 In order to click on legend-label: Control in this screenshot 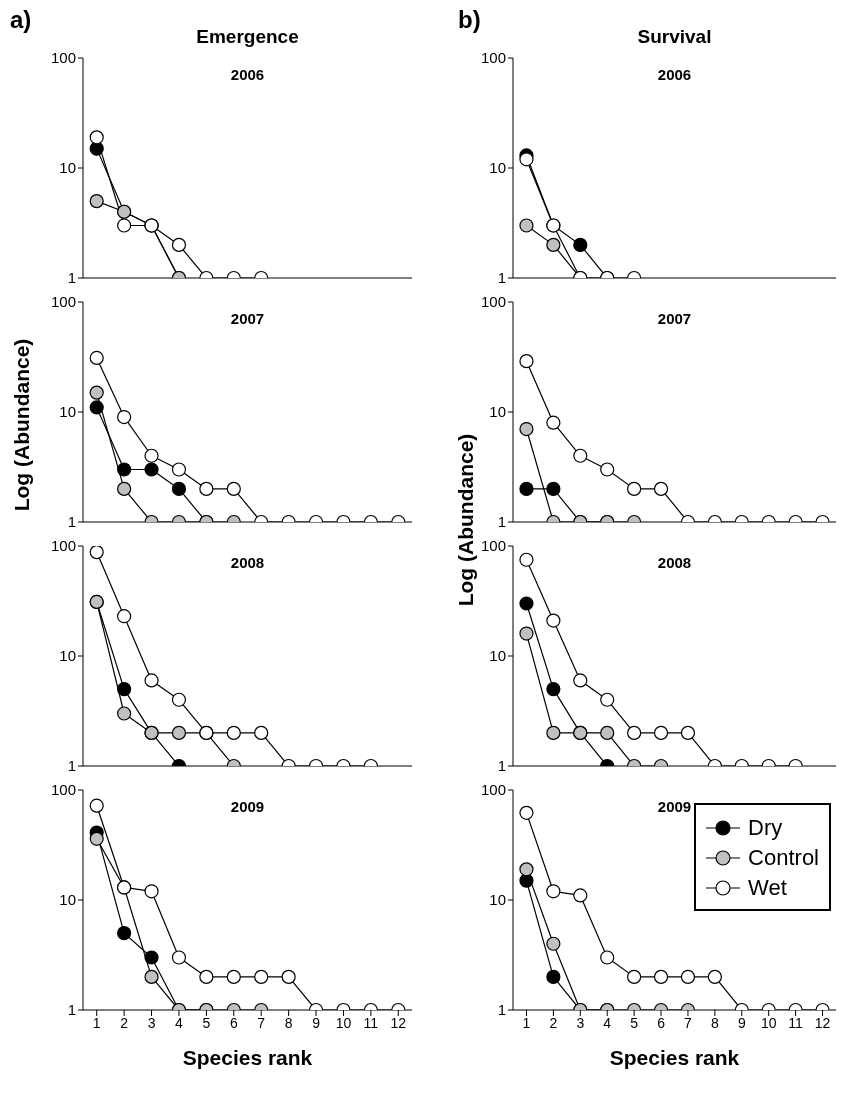, I will do `click(783, 858)`.